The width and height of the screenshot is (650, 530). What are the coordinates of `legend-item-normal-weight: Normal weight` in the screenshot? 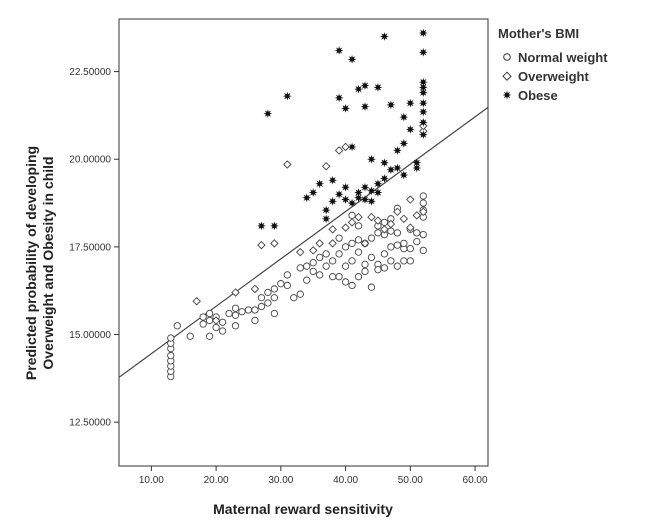 It's located at (555, 57).